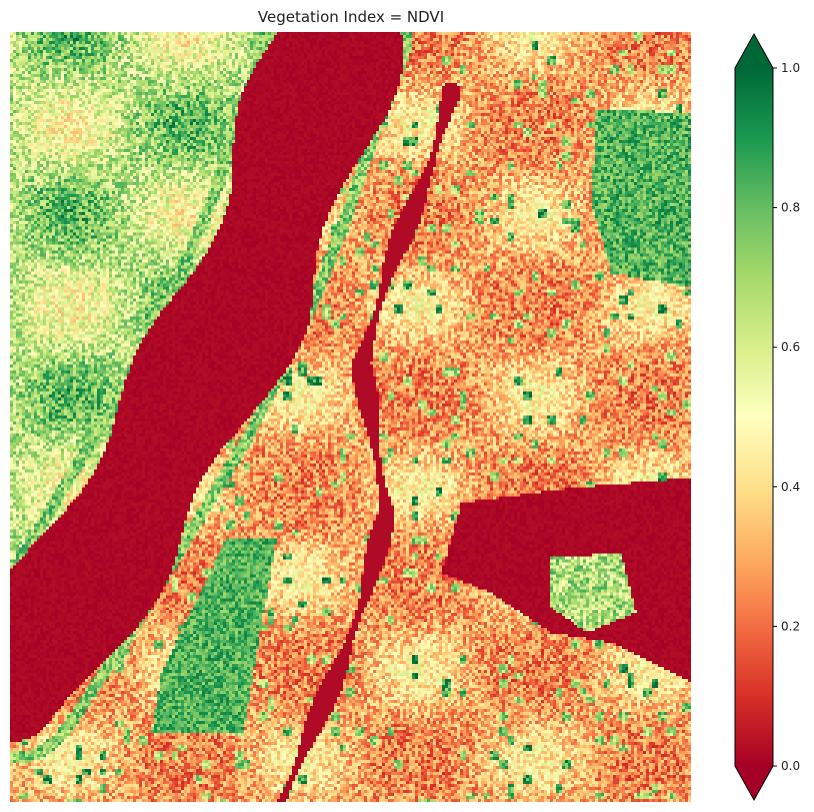  Describe the element at coordinates (754, 51) in the screenshot. I see `colorbar-extend-max` at that location.